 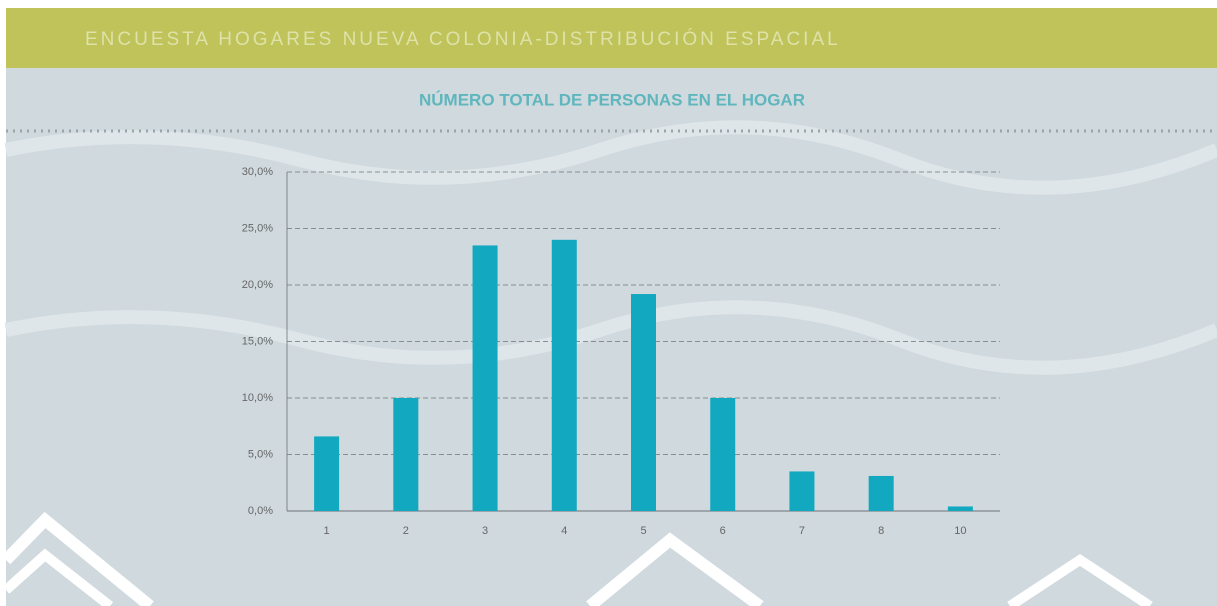 I want to click on y-tick-label: 0,0%, so click(x=260, y=511).